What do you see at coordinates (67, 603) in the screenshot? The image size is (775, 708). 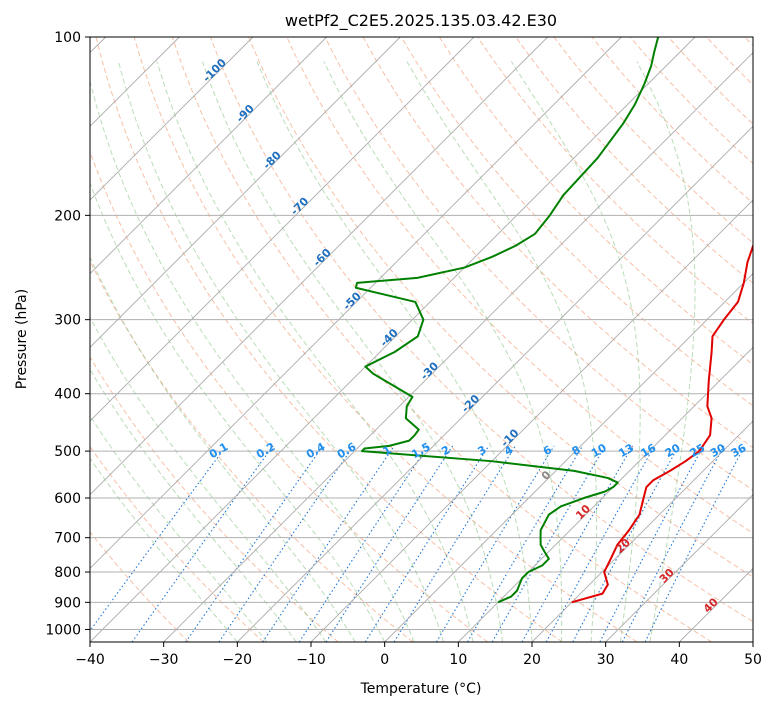 I see `y-tick-label: 900` at bounding box center [67, 603].